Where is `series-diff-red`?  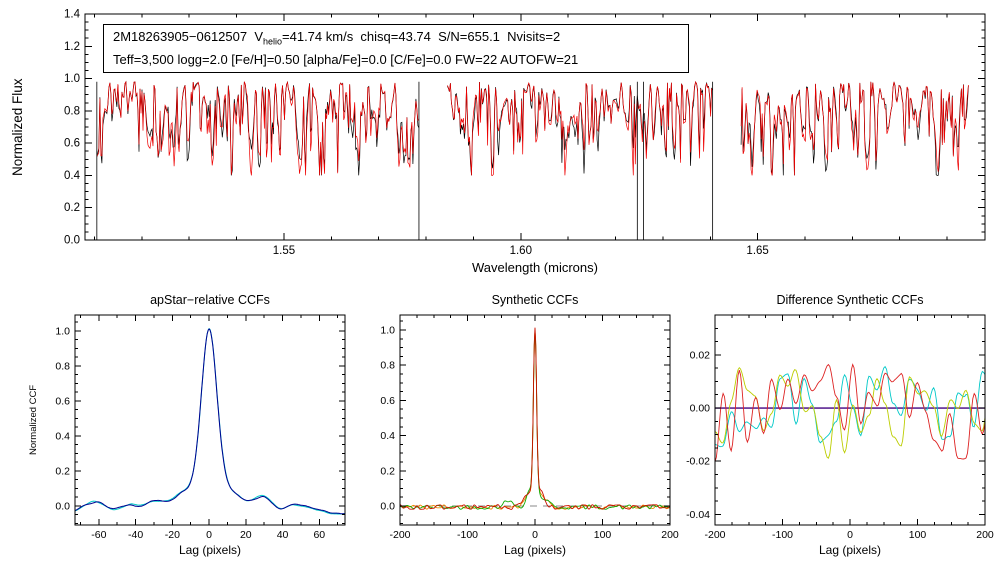
series-diff-red is located at coordinates (850, 412).